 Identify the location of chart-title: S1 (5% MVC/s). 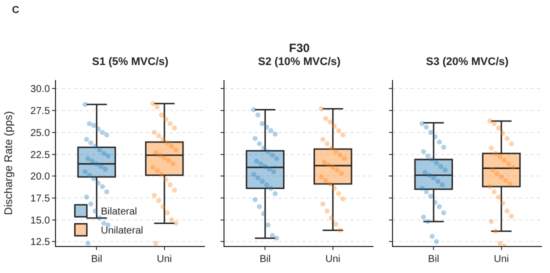
(130, 62).